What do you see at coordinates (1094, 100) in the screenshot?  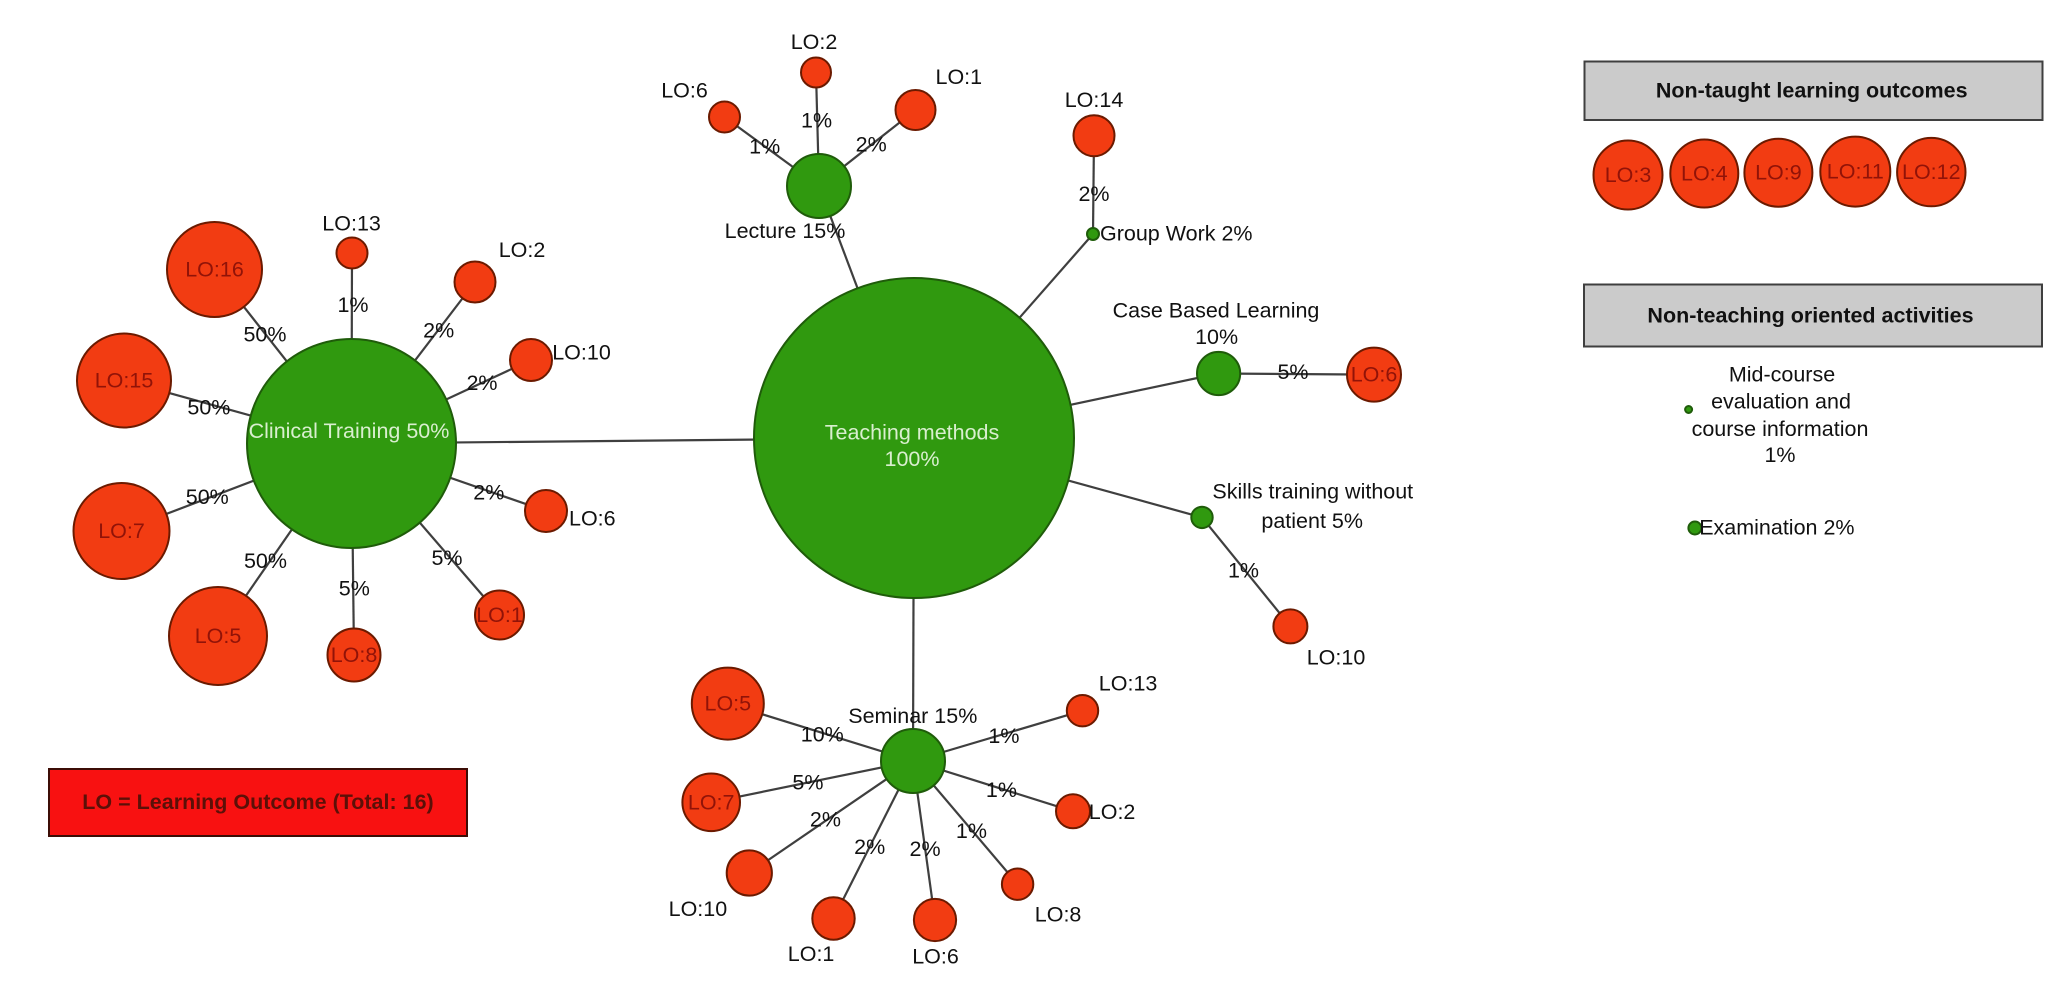 I see `svg-text: LO:14` at bounding box center [1094, 100].